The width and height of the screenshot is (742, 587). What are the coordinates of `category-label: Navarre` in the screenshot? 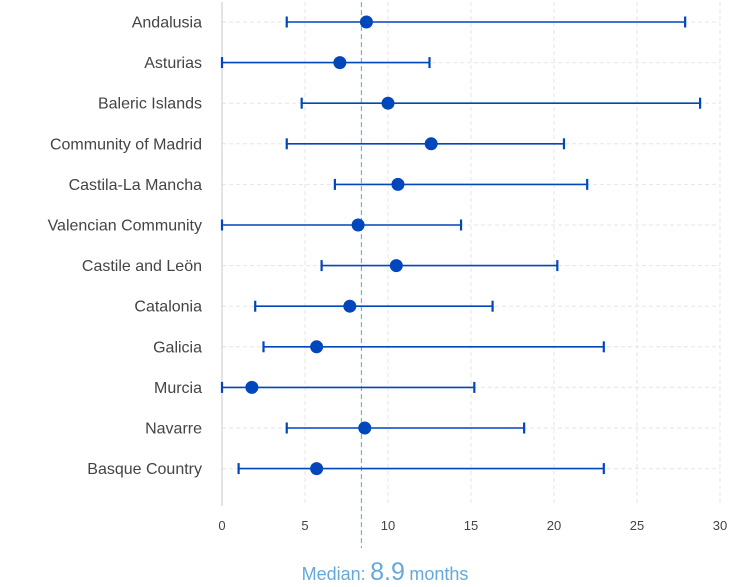 It's located at (173, 429).